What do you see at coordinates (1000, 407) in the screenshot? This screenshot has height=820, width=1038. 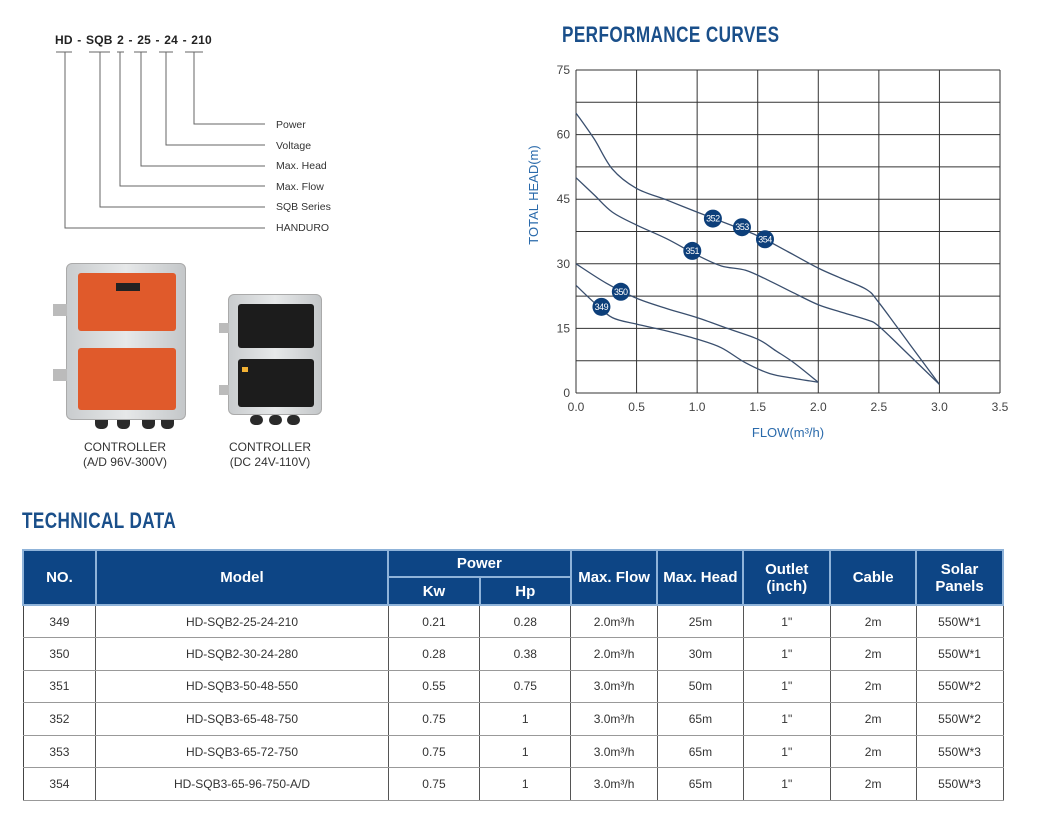 I see `x-tick-label: 3.5` at bounding box center [1000, 407].